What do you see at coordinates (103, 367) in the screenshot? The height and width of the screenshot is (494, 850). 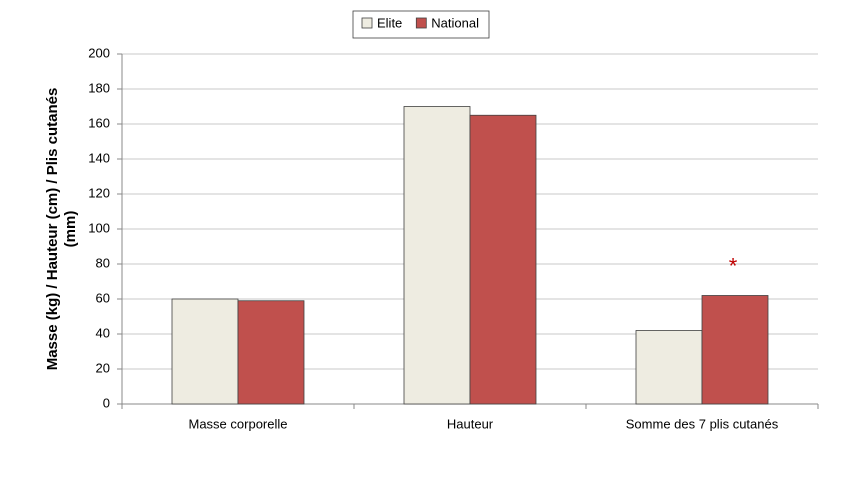 I see `y-tick-label: 20` at bounding box center [103, 367].